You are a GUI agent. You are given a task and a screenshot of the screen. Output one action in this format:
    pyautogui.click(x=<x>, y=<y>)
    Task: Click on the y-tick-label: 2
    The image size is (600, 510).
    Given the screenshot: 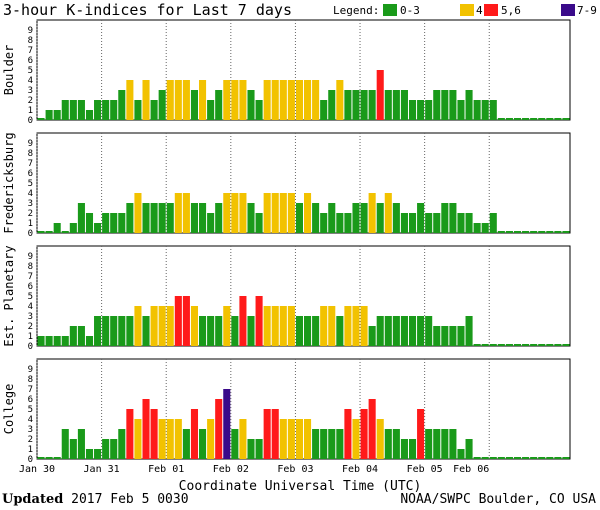 What is the action you would take?
    pyautogui.click(x=30, y=440)
    